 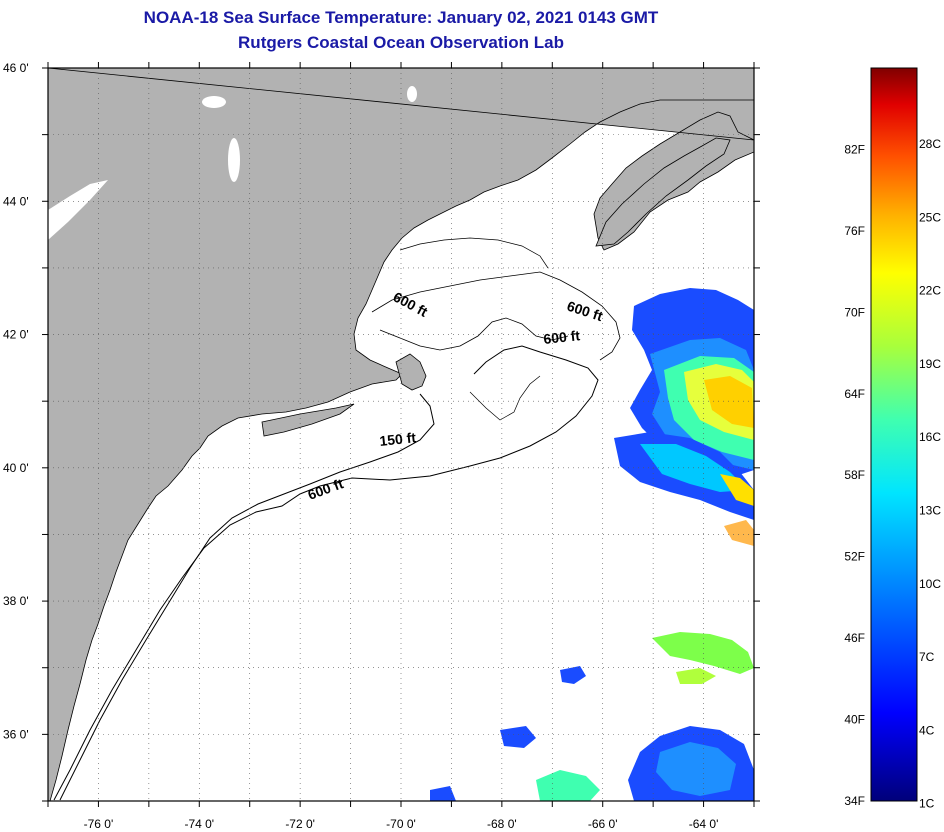 What do you see at coordinates (927, 730) in the screenshot?
I see `colorbar-c-label: 4C` at bounding box center [927, 730].